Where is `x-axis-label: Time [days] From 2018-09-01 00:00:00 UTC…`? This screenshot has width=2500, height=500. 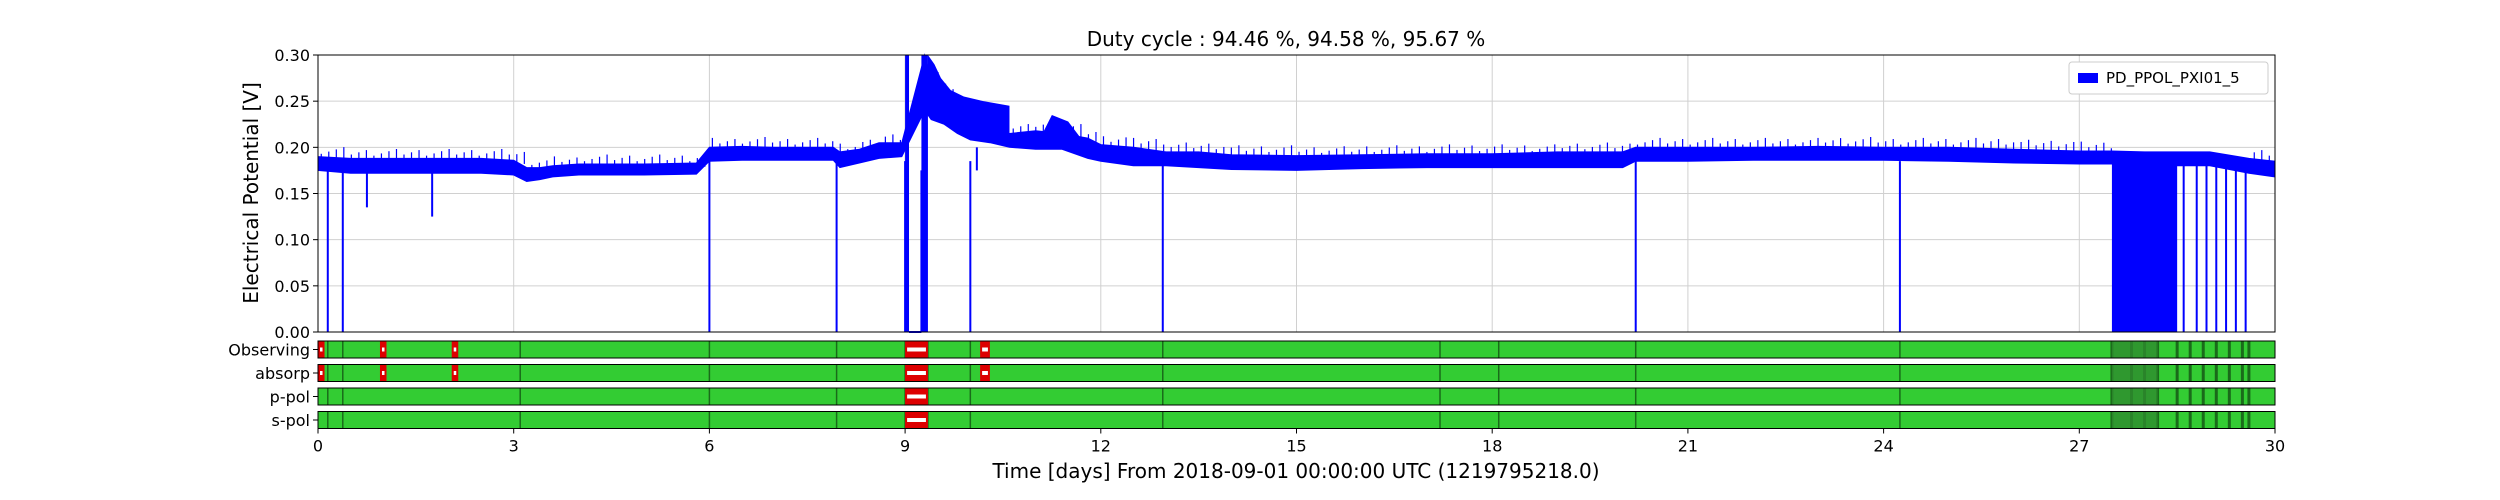 x-axis-label: Time [days] From 2018-09-01 00:00:00 UTC… is located at coordinates (1295, 471).